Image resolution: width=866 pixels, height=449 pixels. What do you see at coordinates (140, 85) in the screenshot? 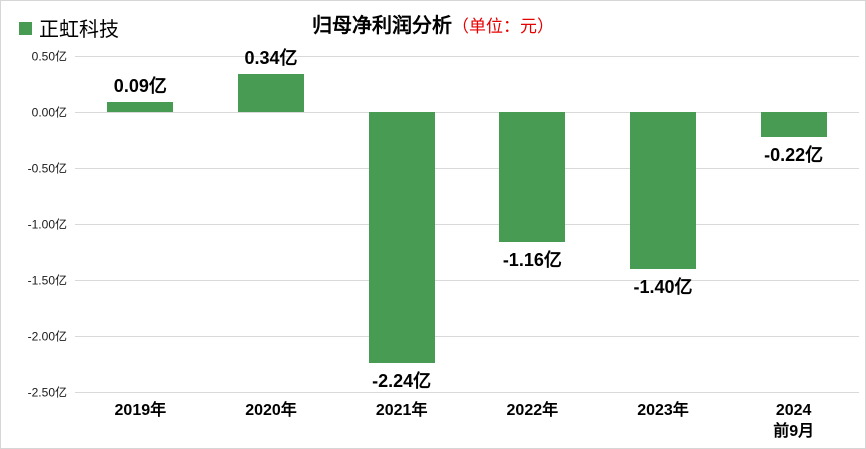
I see `bar-value-label: 0.09亿` at bounding box center [140, 85].